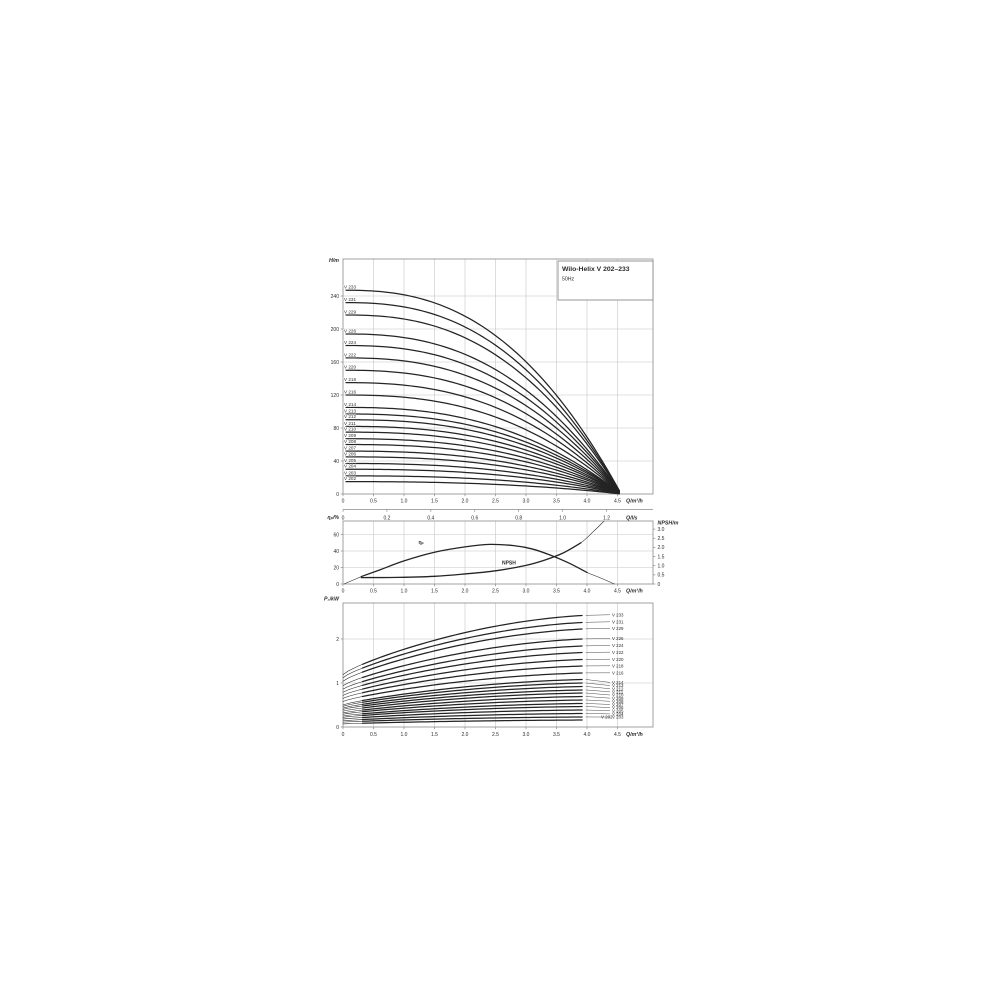 Image resolution: width=1000 pixels, height=1000 pixels. Describe the element at coordinates (335, 396) in the screenshot. I see `svg-text: 120` at that location.